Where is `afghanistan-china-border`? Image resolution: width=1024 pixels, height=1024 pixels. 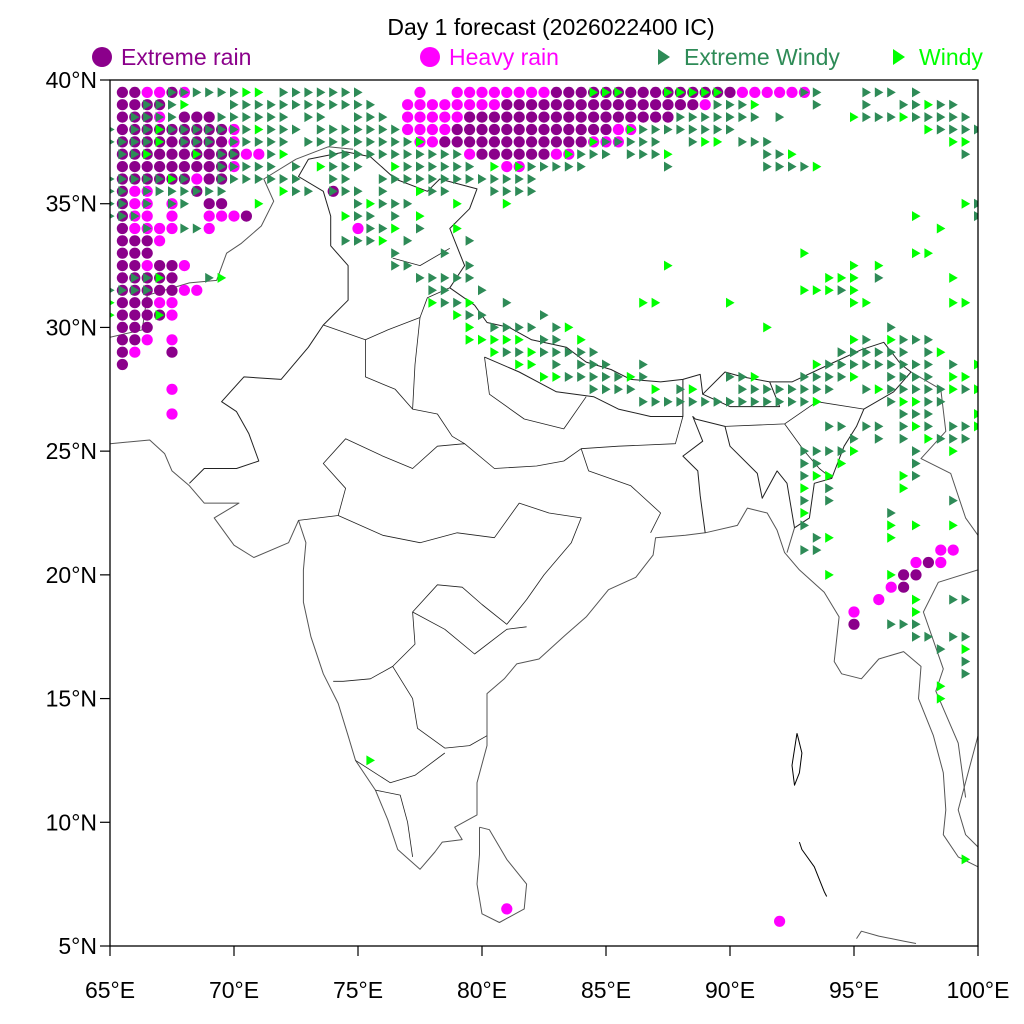 afghanistan-china-border is located at coordinates (324, 153).